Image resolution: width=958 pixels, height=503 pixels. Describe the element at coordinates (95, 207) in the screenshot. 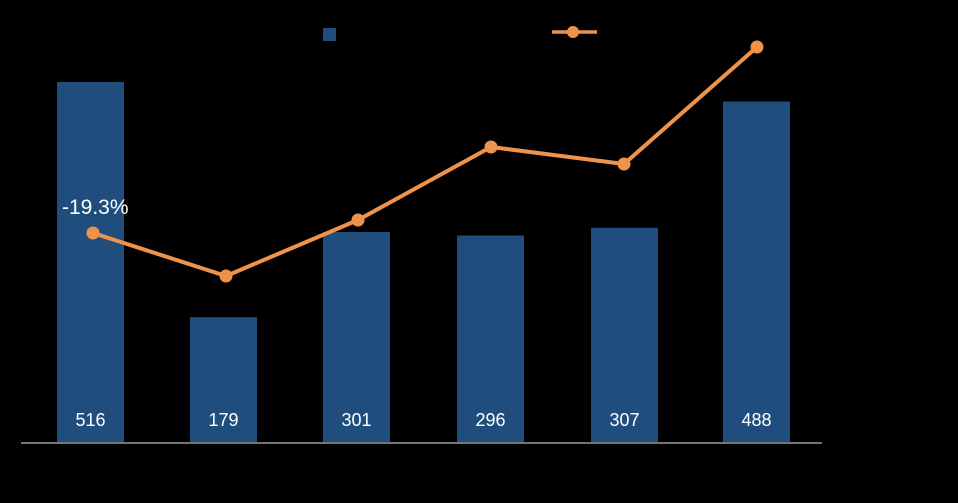

I see `line-point-annotation: -19.3%` at that location.